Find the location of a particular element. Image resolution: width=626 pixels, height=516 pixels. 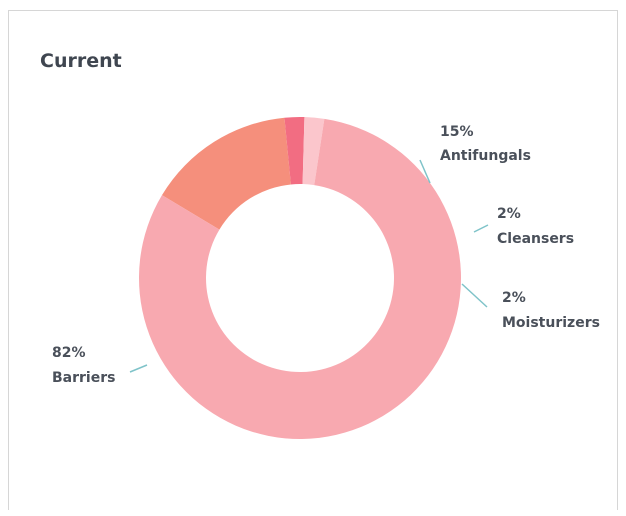

label-moisturizers-name: Moisturizers is located at coordinates (551, 323).